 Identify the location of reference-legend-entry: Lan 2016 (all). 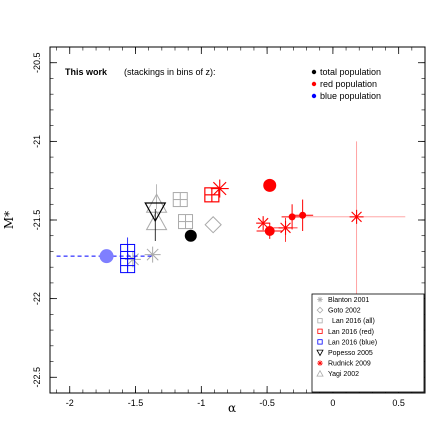
(346, 321).